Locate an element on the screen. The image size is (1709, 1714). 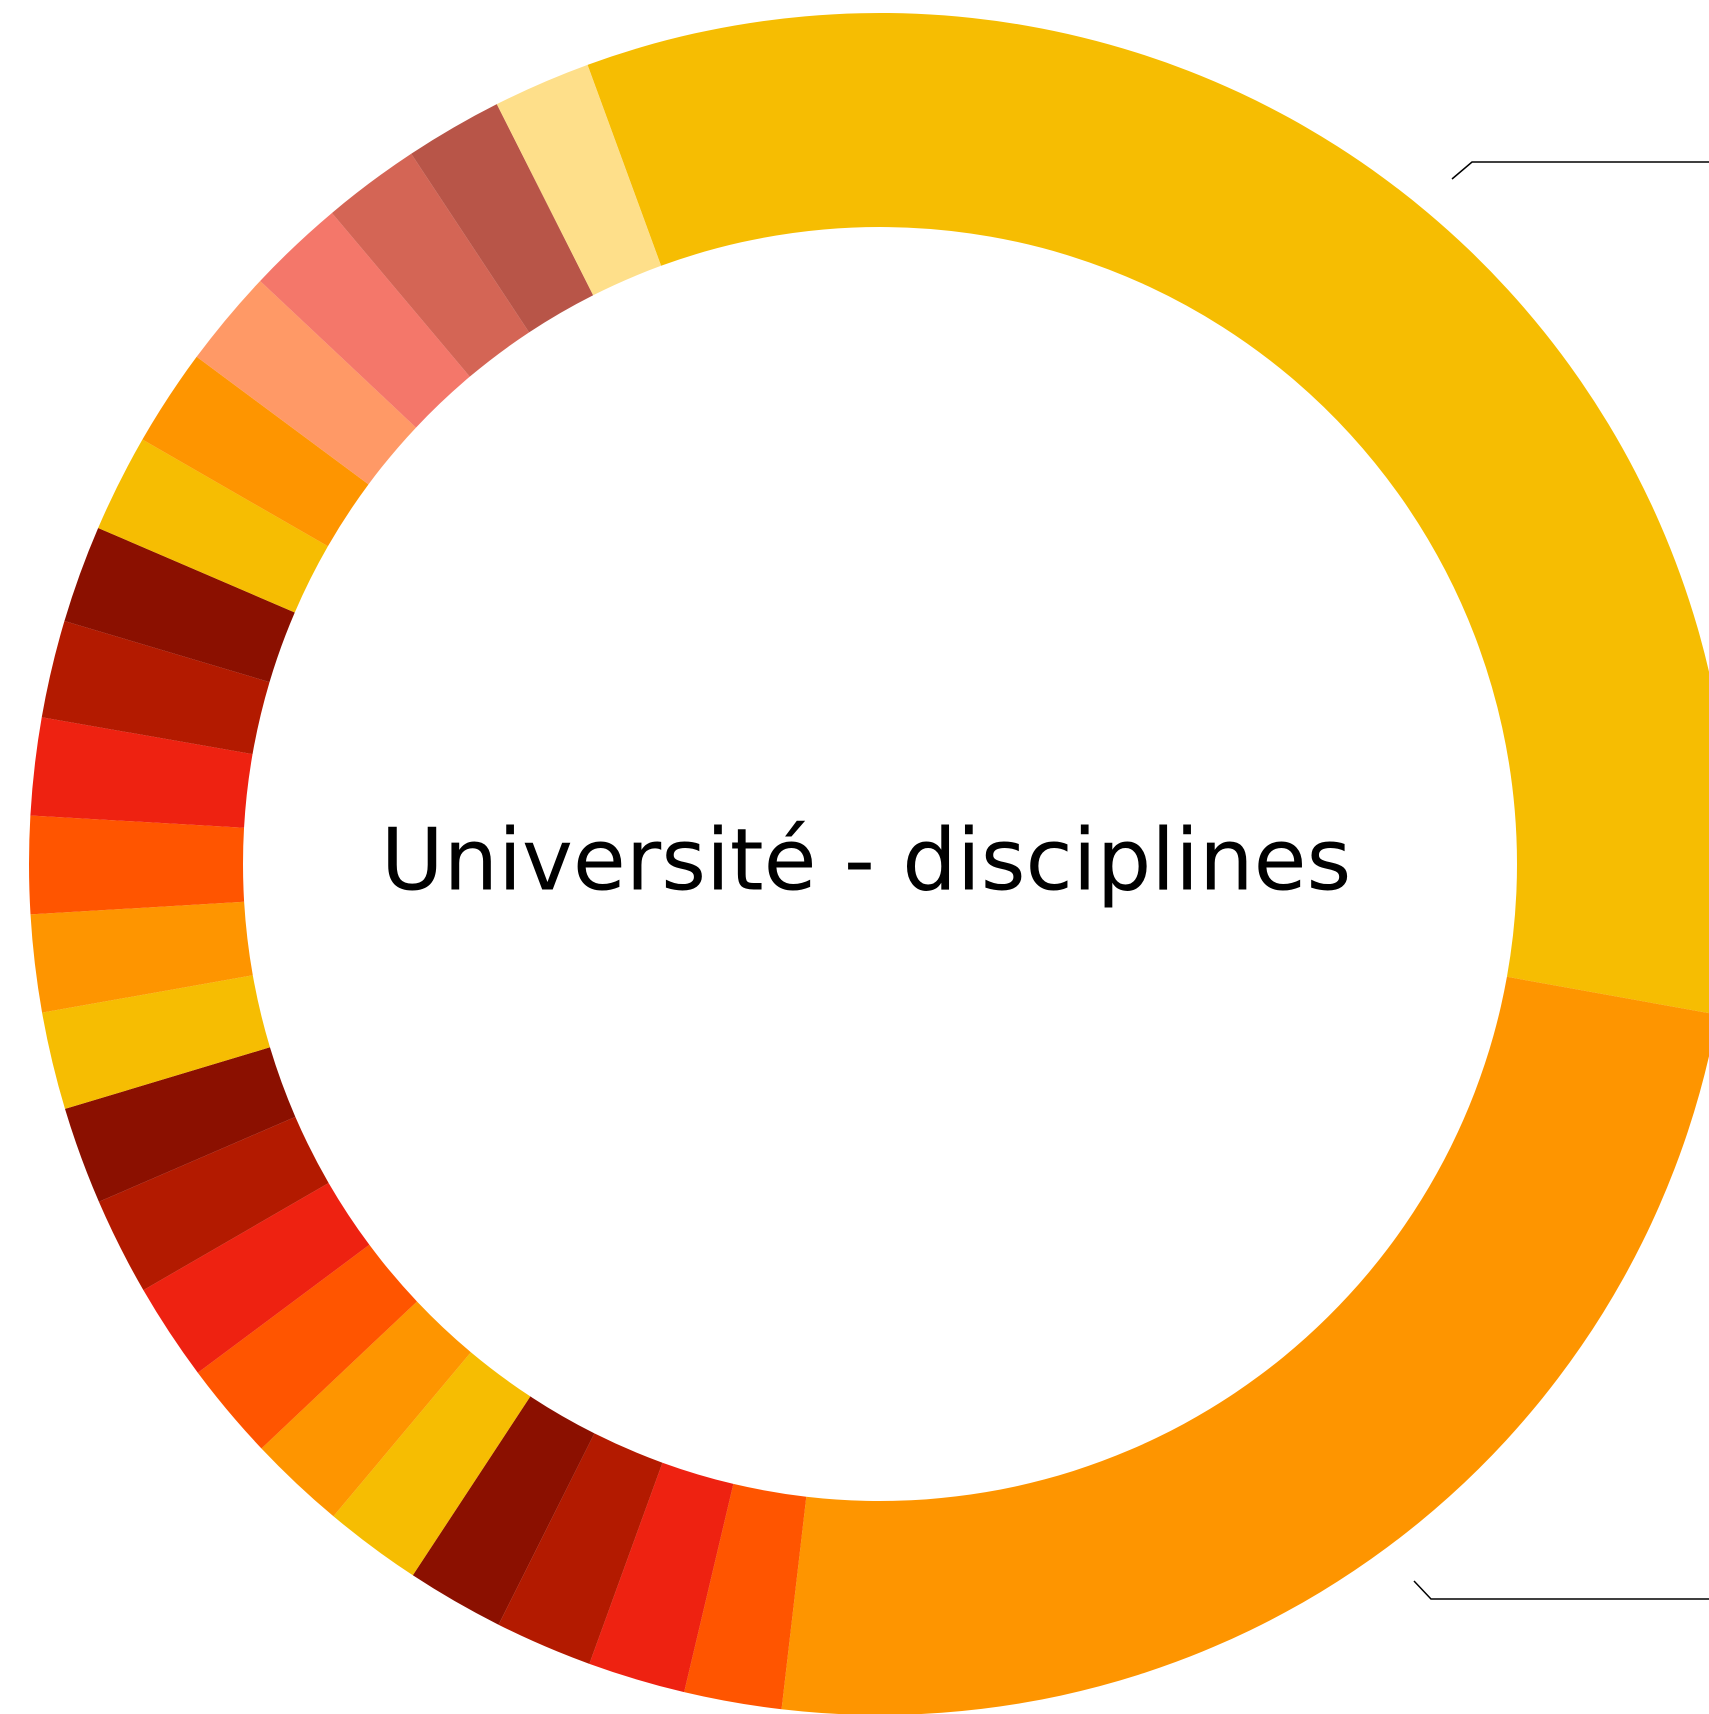
chart-title: Université - disciplines is located at coordinates (866, 860).